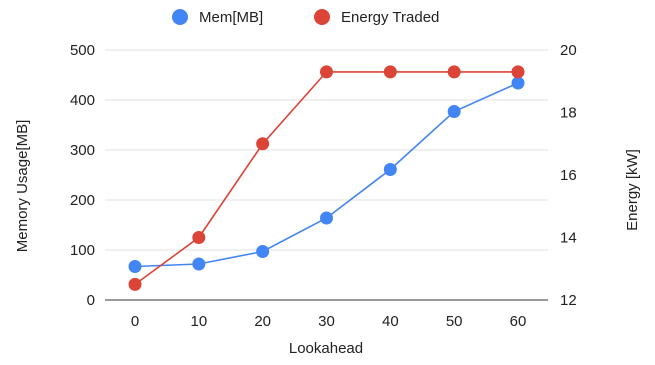  Describe the element at coordinates (518, 321) in the screenshot. I see `x-tick-label: 60` at that location.